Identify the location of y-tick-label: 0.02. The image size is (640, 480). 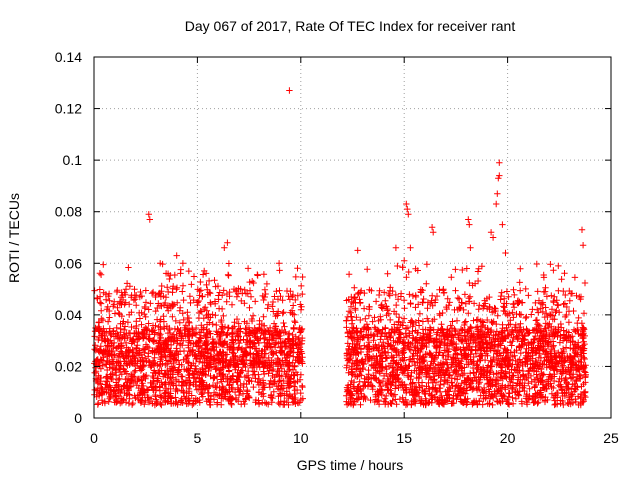
(68, 366).